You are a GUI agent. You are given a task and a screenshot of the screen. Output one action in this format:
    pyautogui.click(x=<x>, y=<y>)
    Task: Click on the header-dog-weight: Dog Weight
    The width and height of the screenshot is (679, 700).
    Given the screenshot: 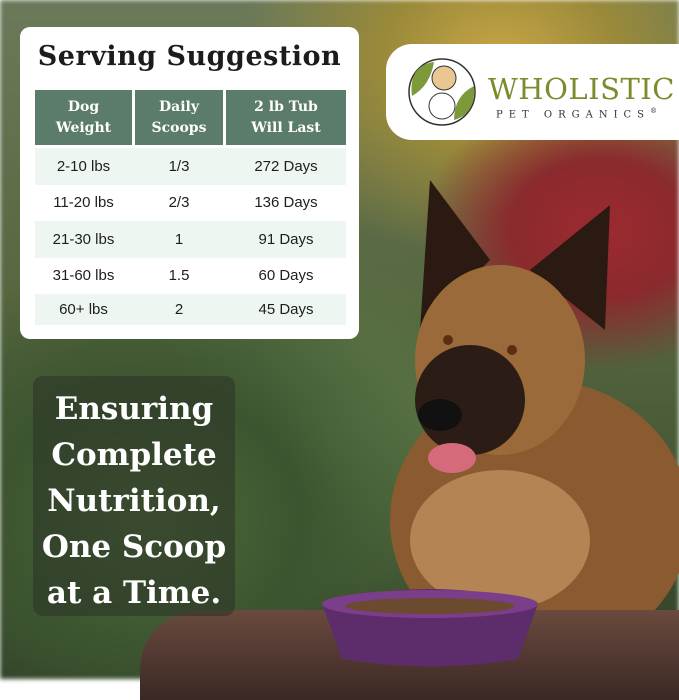 What is the action you would take?
    pyautogui.click(x=83, y=117)
    